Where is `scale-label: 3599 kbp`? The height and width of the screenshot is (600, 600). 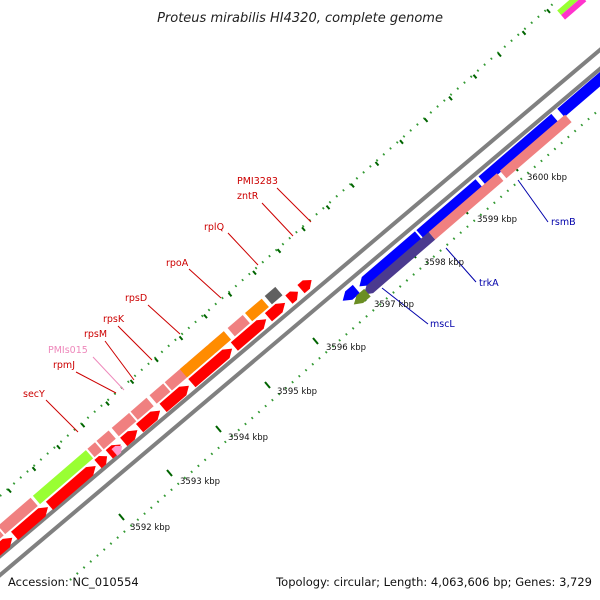 scale-label: 3599 kbp is located at coordinates (497, 220).